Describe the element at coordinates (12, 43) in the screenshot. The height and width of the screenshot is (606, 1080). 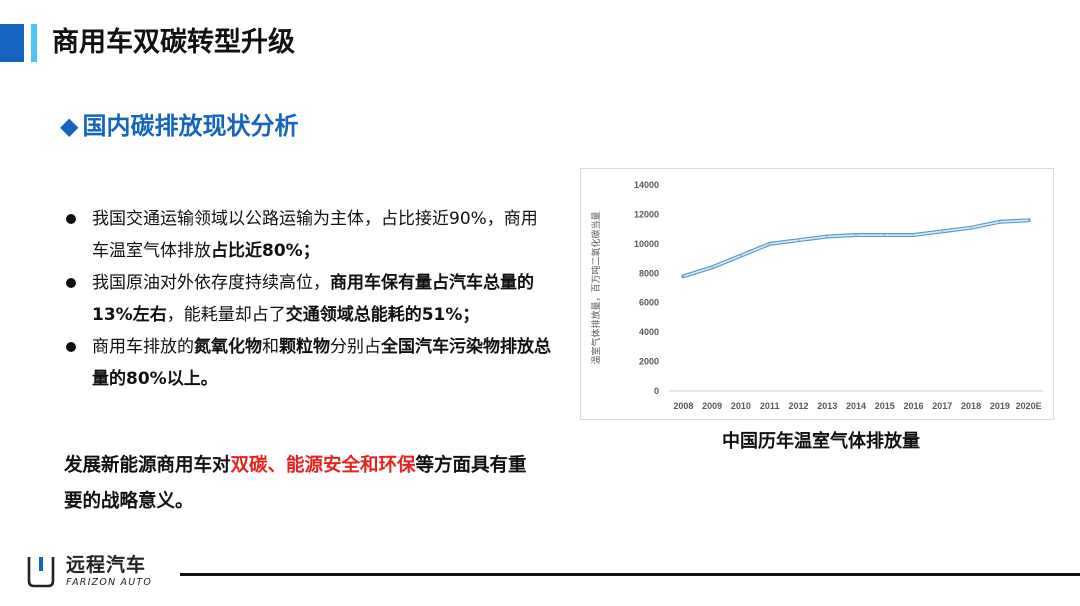
I see `title-accent-bar` at that location.